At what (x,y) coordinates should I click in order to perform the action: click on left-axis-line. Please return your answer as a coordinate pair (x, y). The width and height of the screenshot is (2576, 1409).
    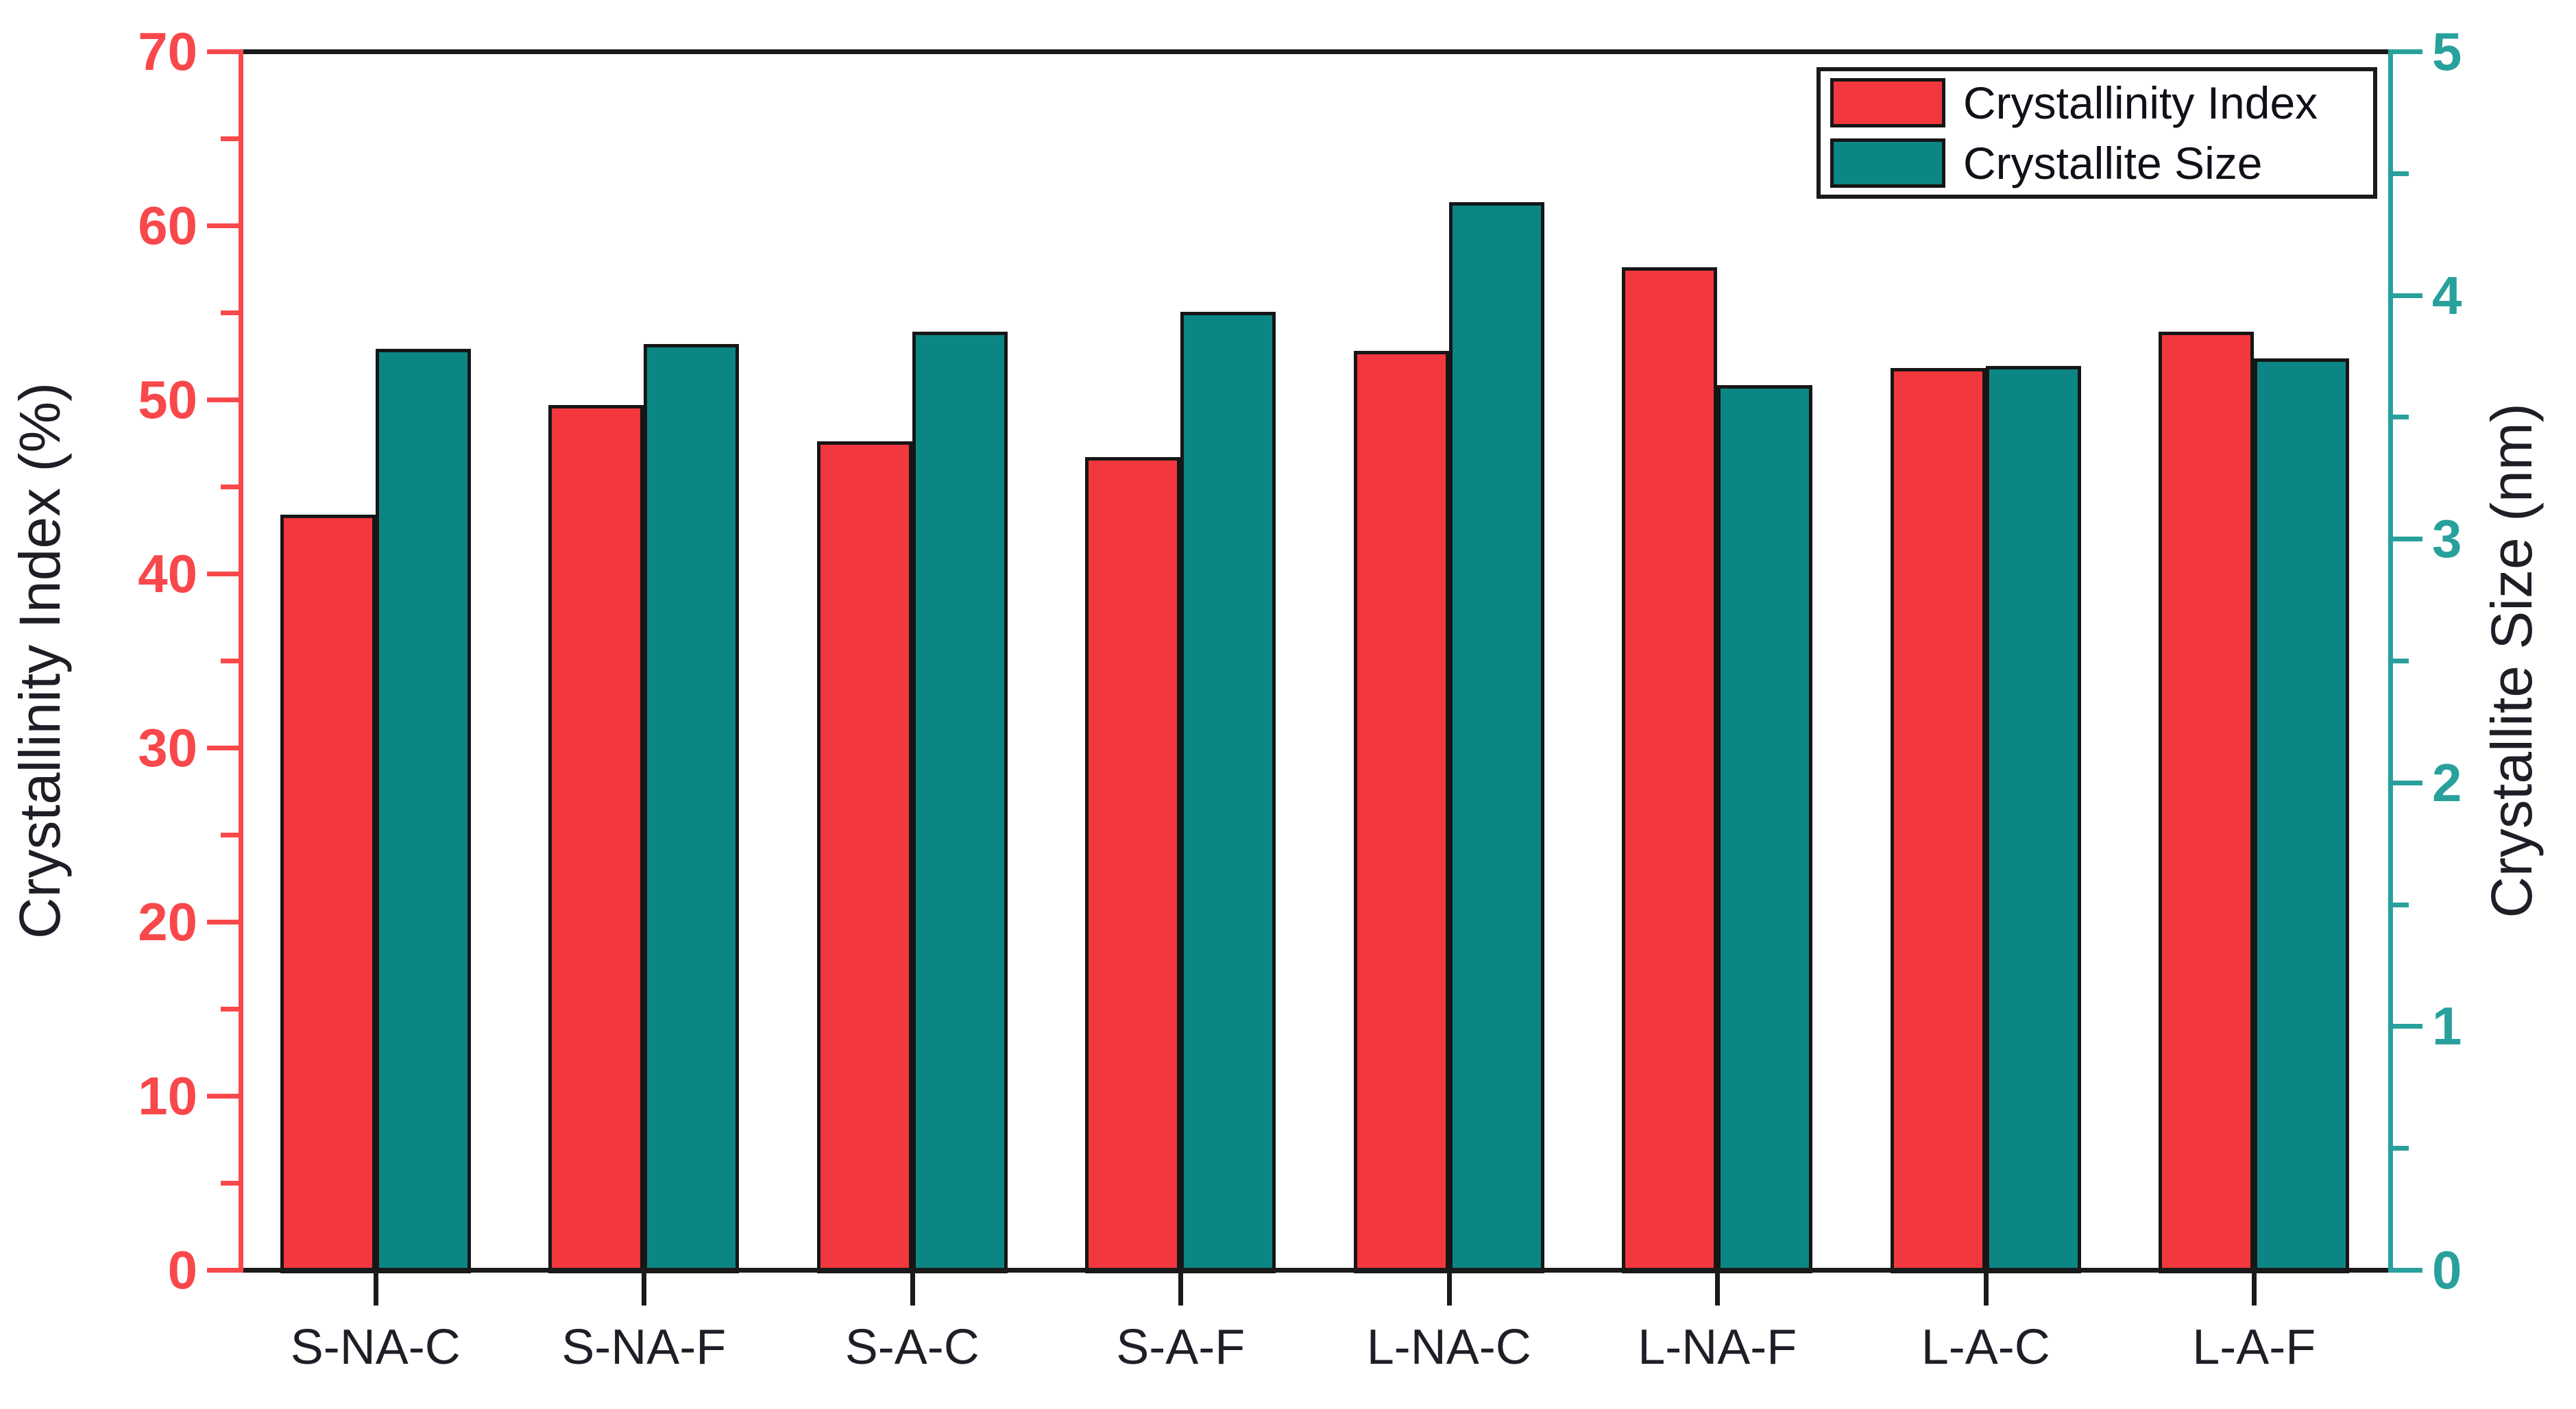
    Looking at the image, I should click on (241, 661).